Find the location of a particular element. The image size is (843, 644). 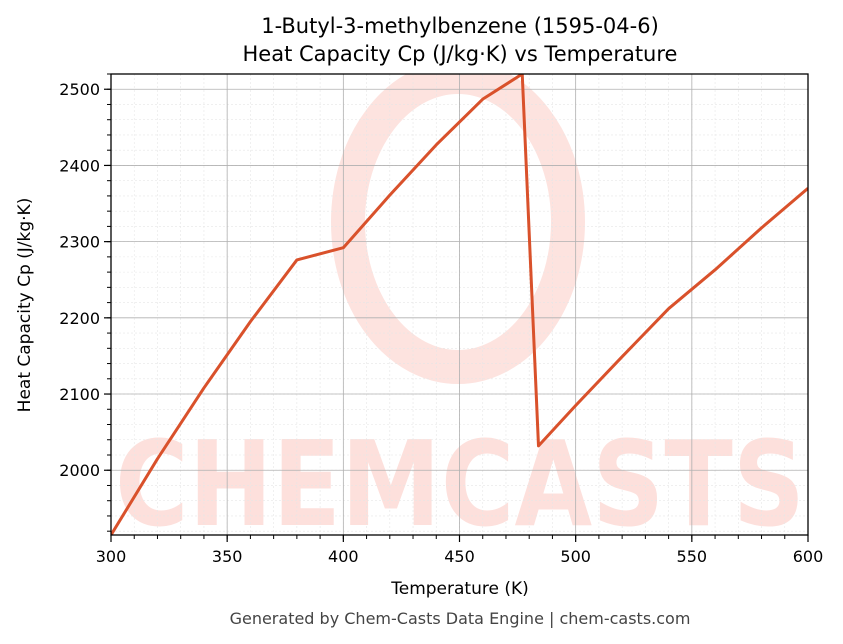

x-tick-label: 550 is located at coordinates (692, 556).